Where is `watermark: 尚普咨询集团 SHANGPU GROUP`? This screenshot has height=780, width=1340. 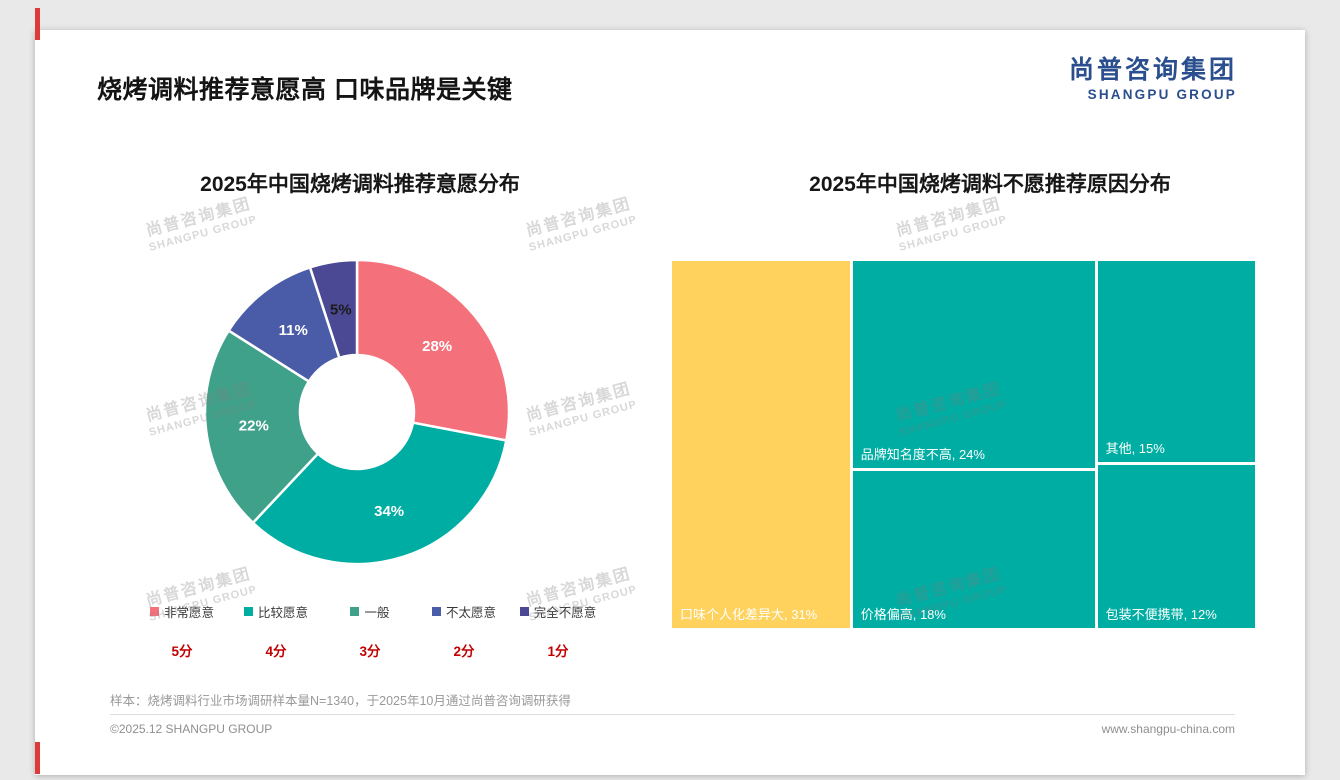
watermark: 尚普咨询集团 SHANGPU GROUP is located at coordinates (951, 224).